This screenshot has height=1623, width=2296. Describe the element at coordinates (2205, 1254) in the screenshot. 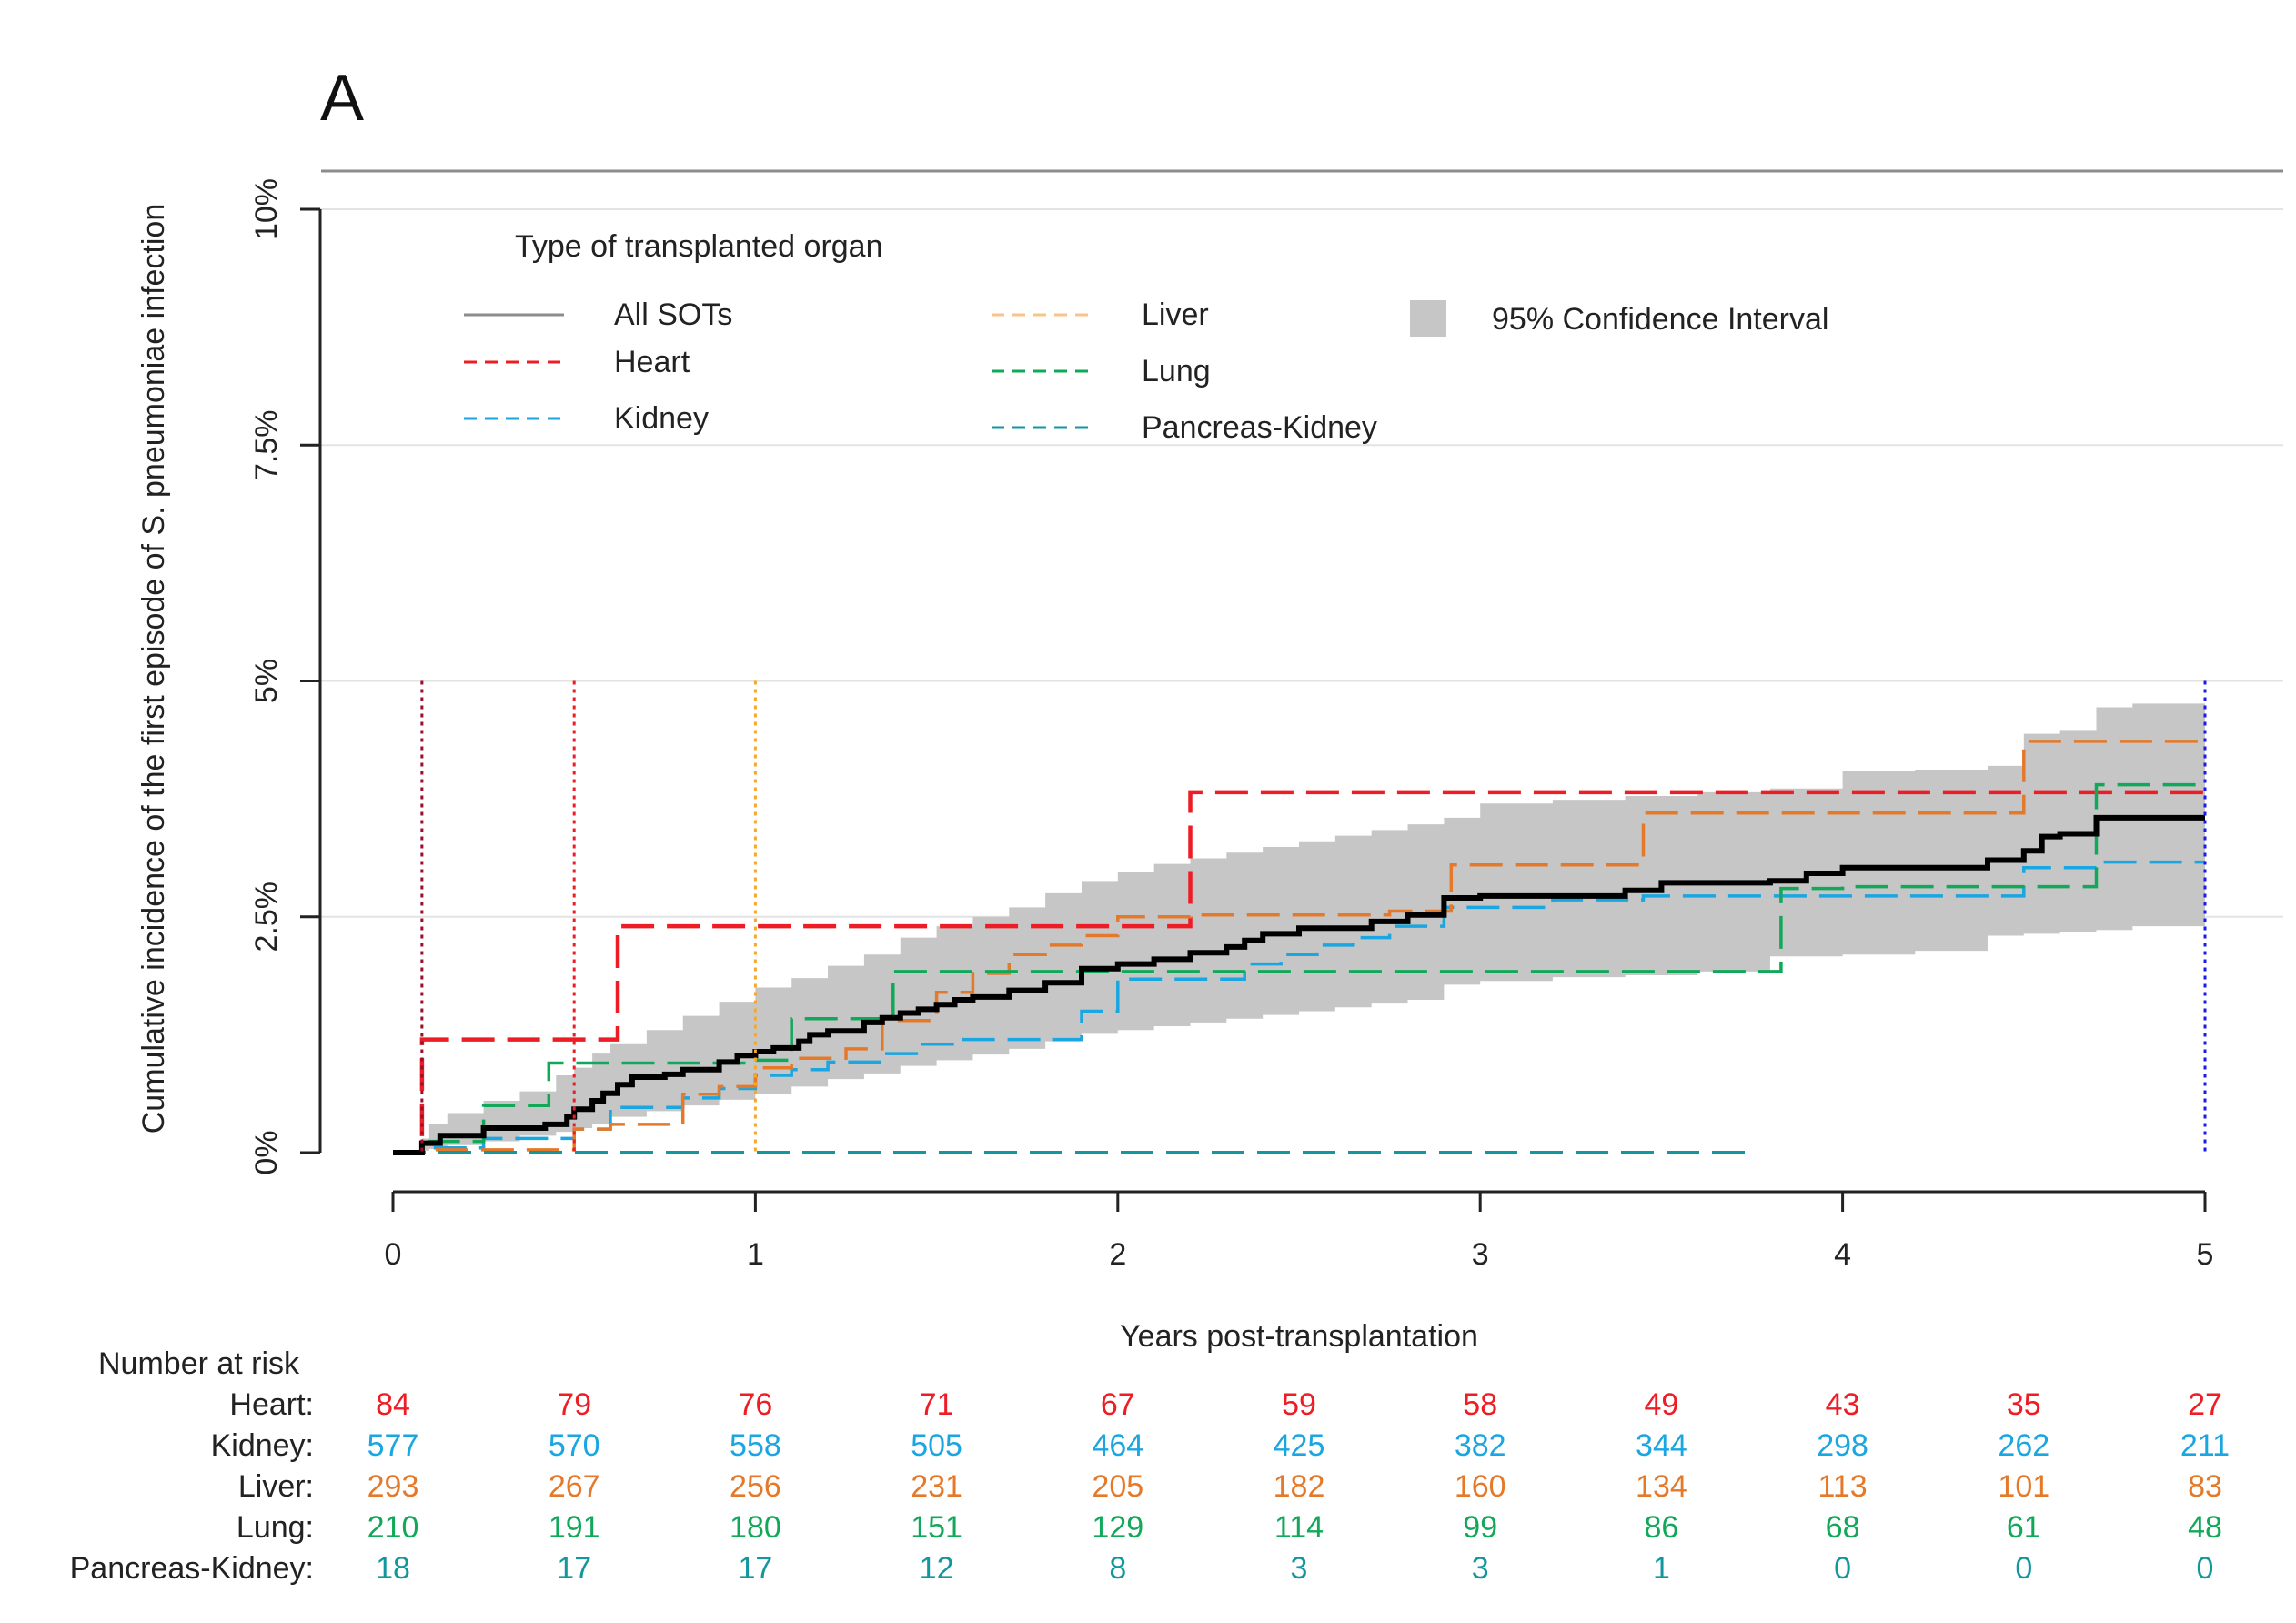

I see `x-tick-label: 5` at that location.